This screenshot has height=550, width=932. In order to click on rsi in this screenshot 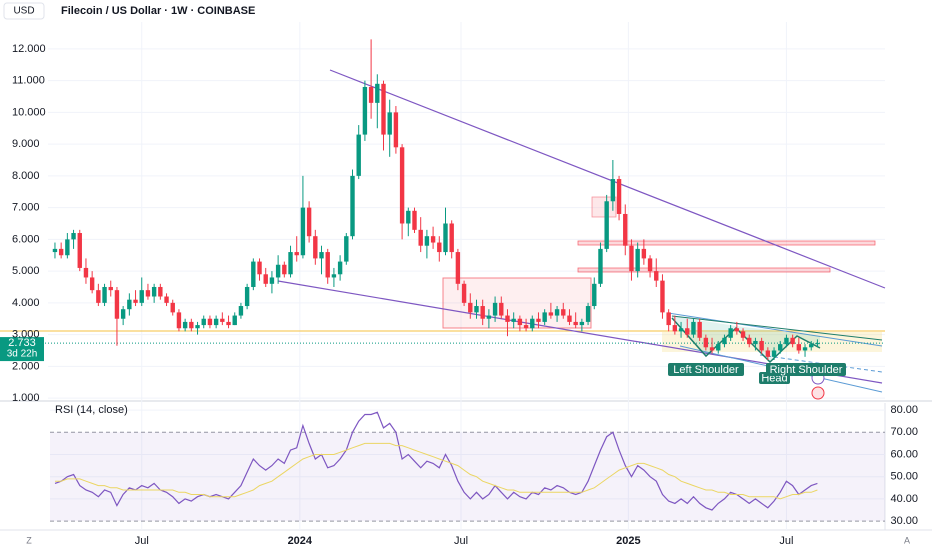, I will do `click(436, 461)`.